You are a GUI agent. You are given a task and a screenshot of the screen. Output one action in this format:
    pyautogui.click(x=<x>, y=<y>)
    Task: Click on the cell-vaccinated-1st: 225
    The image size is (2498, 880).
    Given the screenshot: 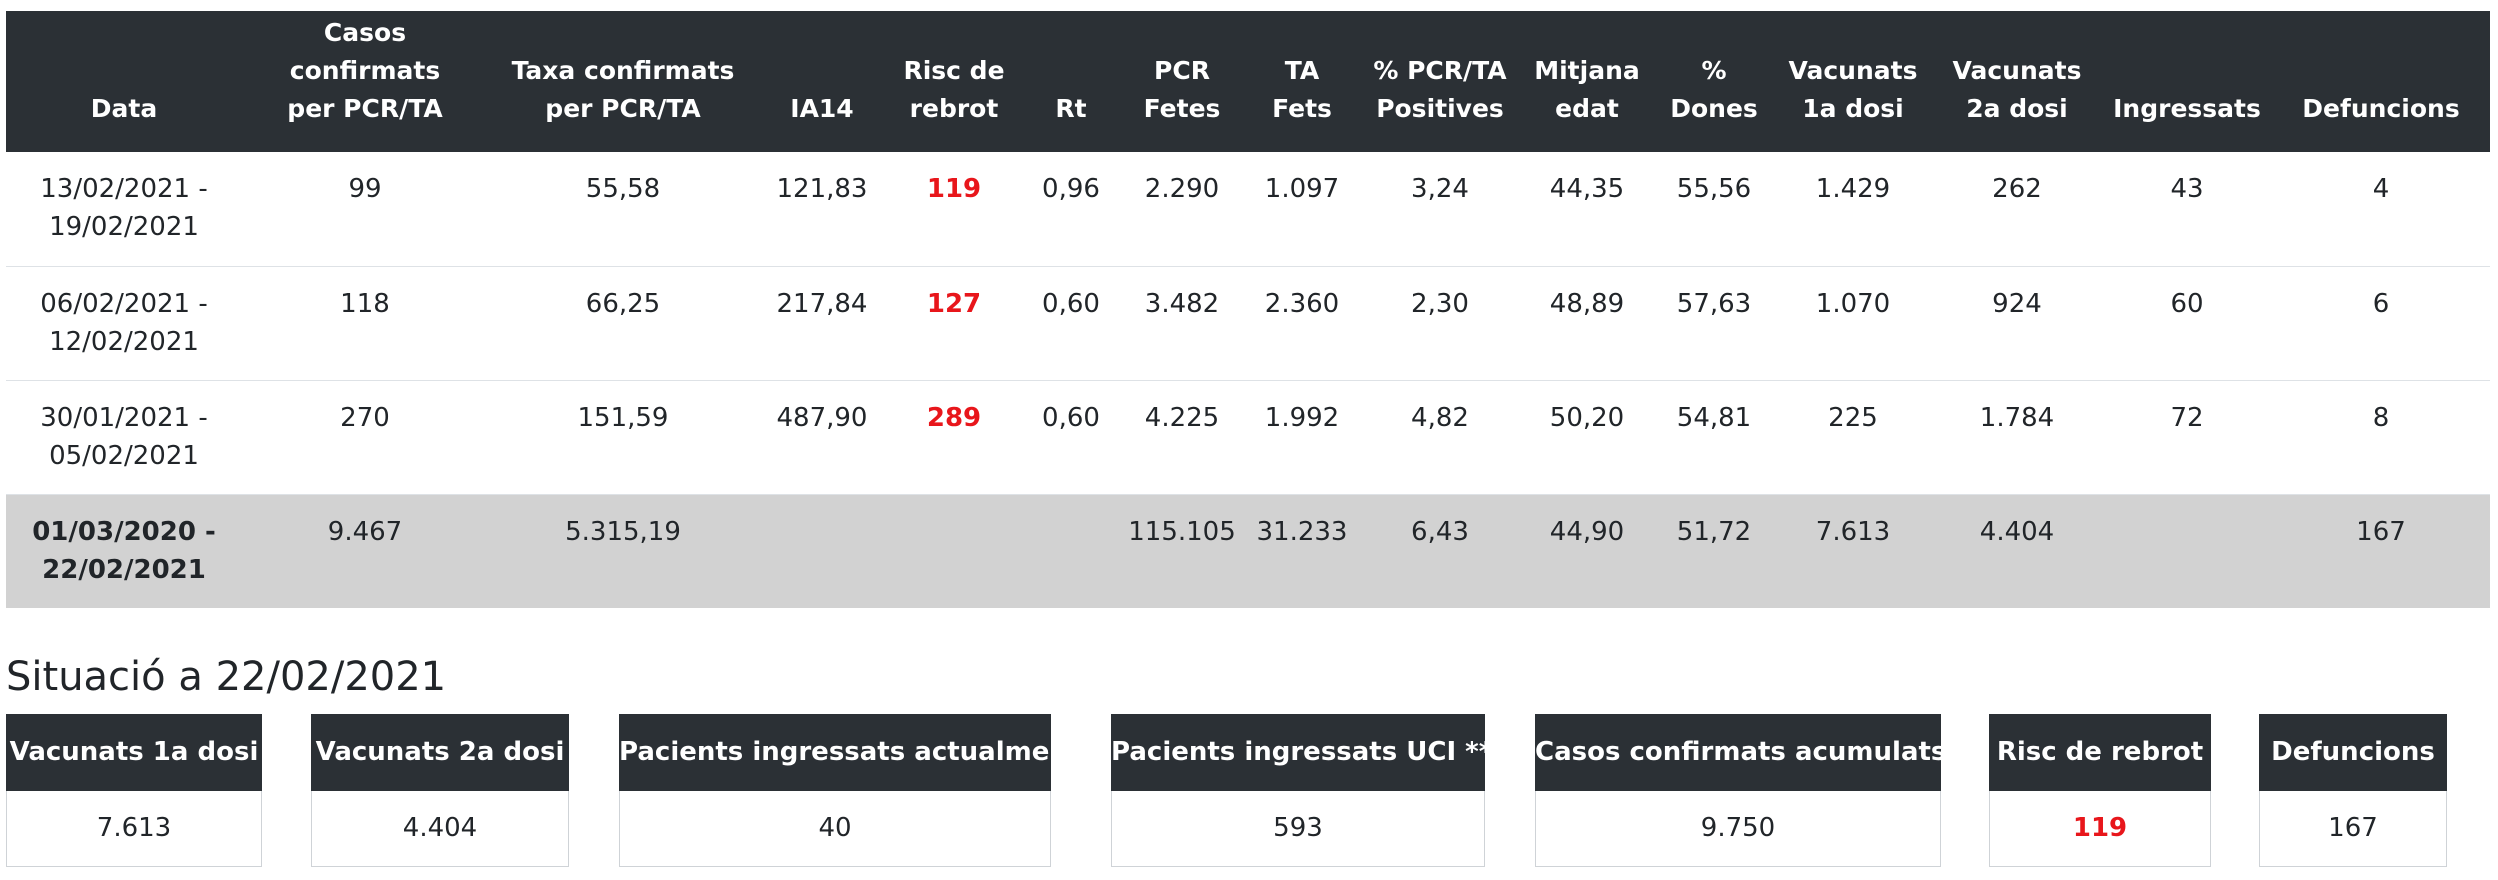 What is the action you would take?
    pyautogui.click(x=1853, y=437)
    